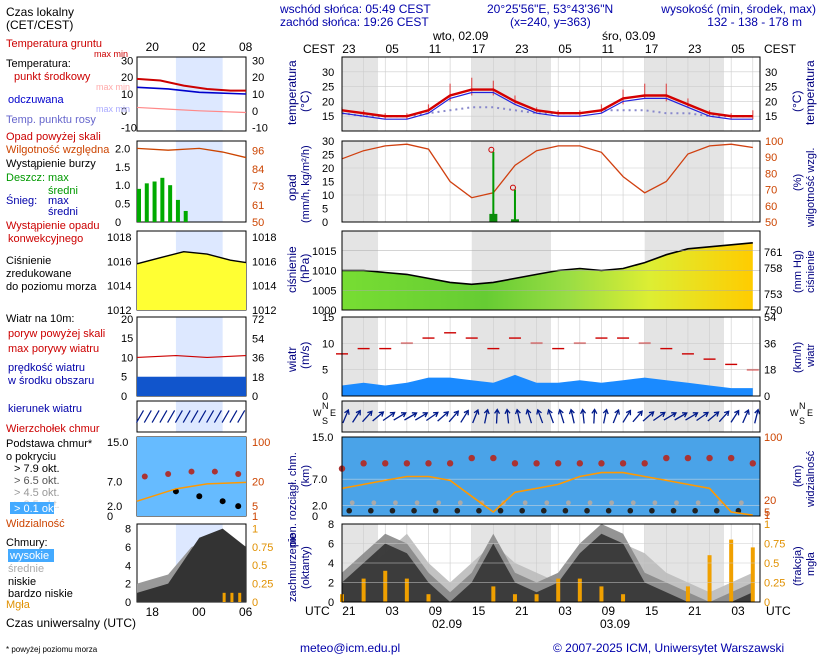 This screenshot has height=660, width=820. Describe the element at coordinates (199, 94) in the screenshot. I see `legend-night-temp` at that location.